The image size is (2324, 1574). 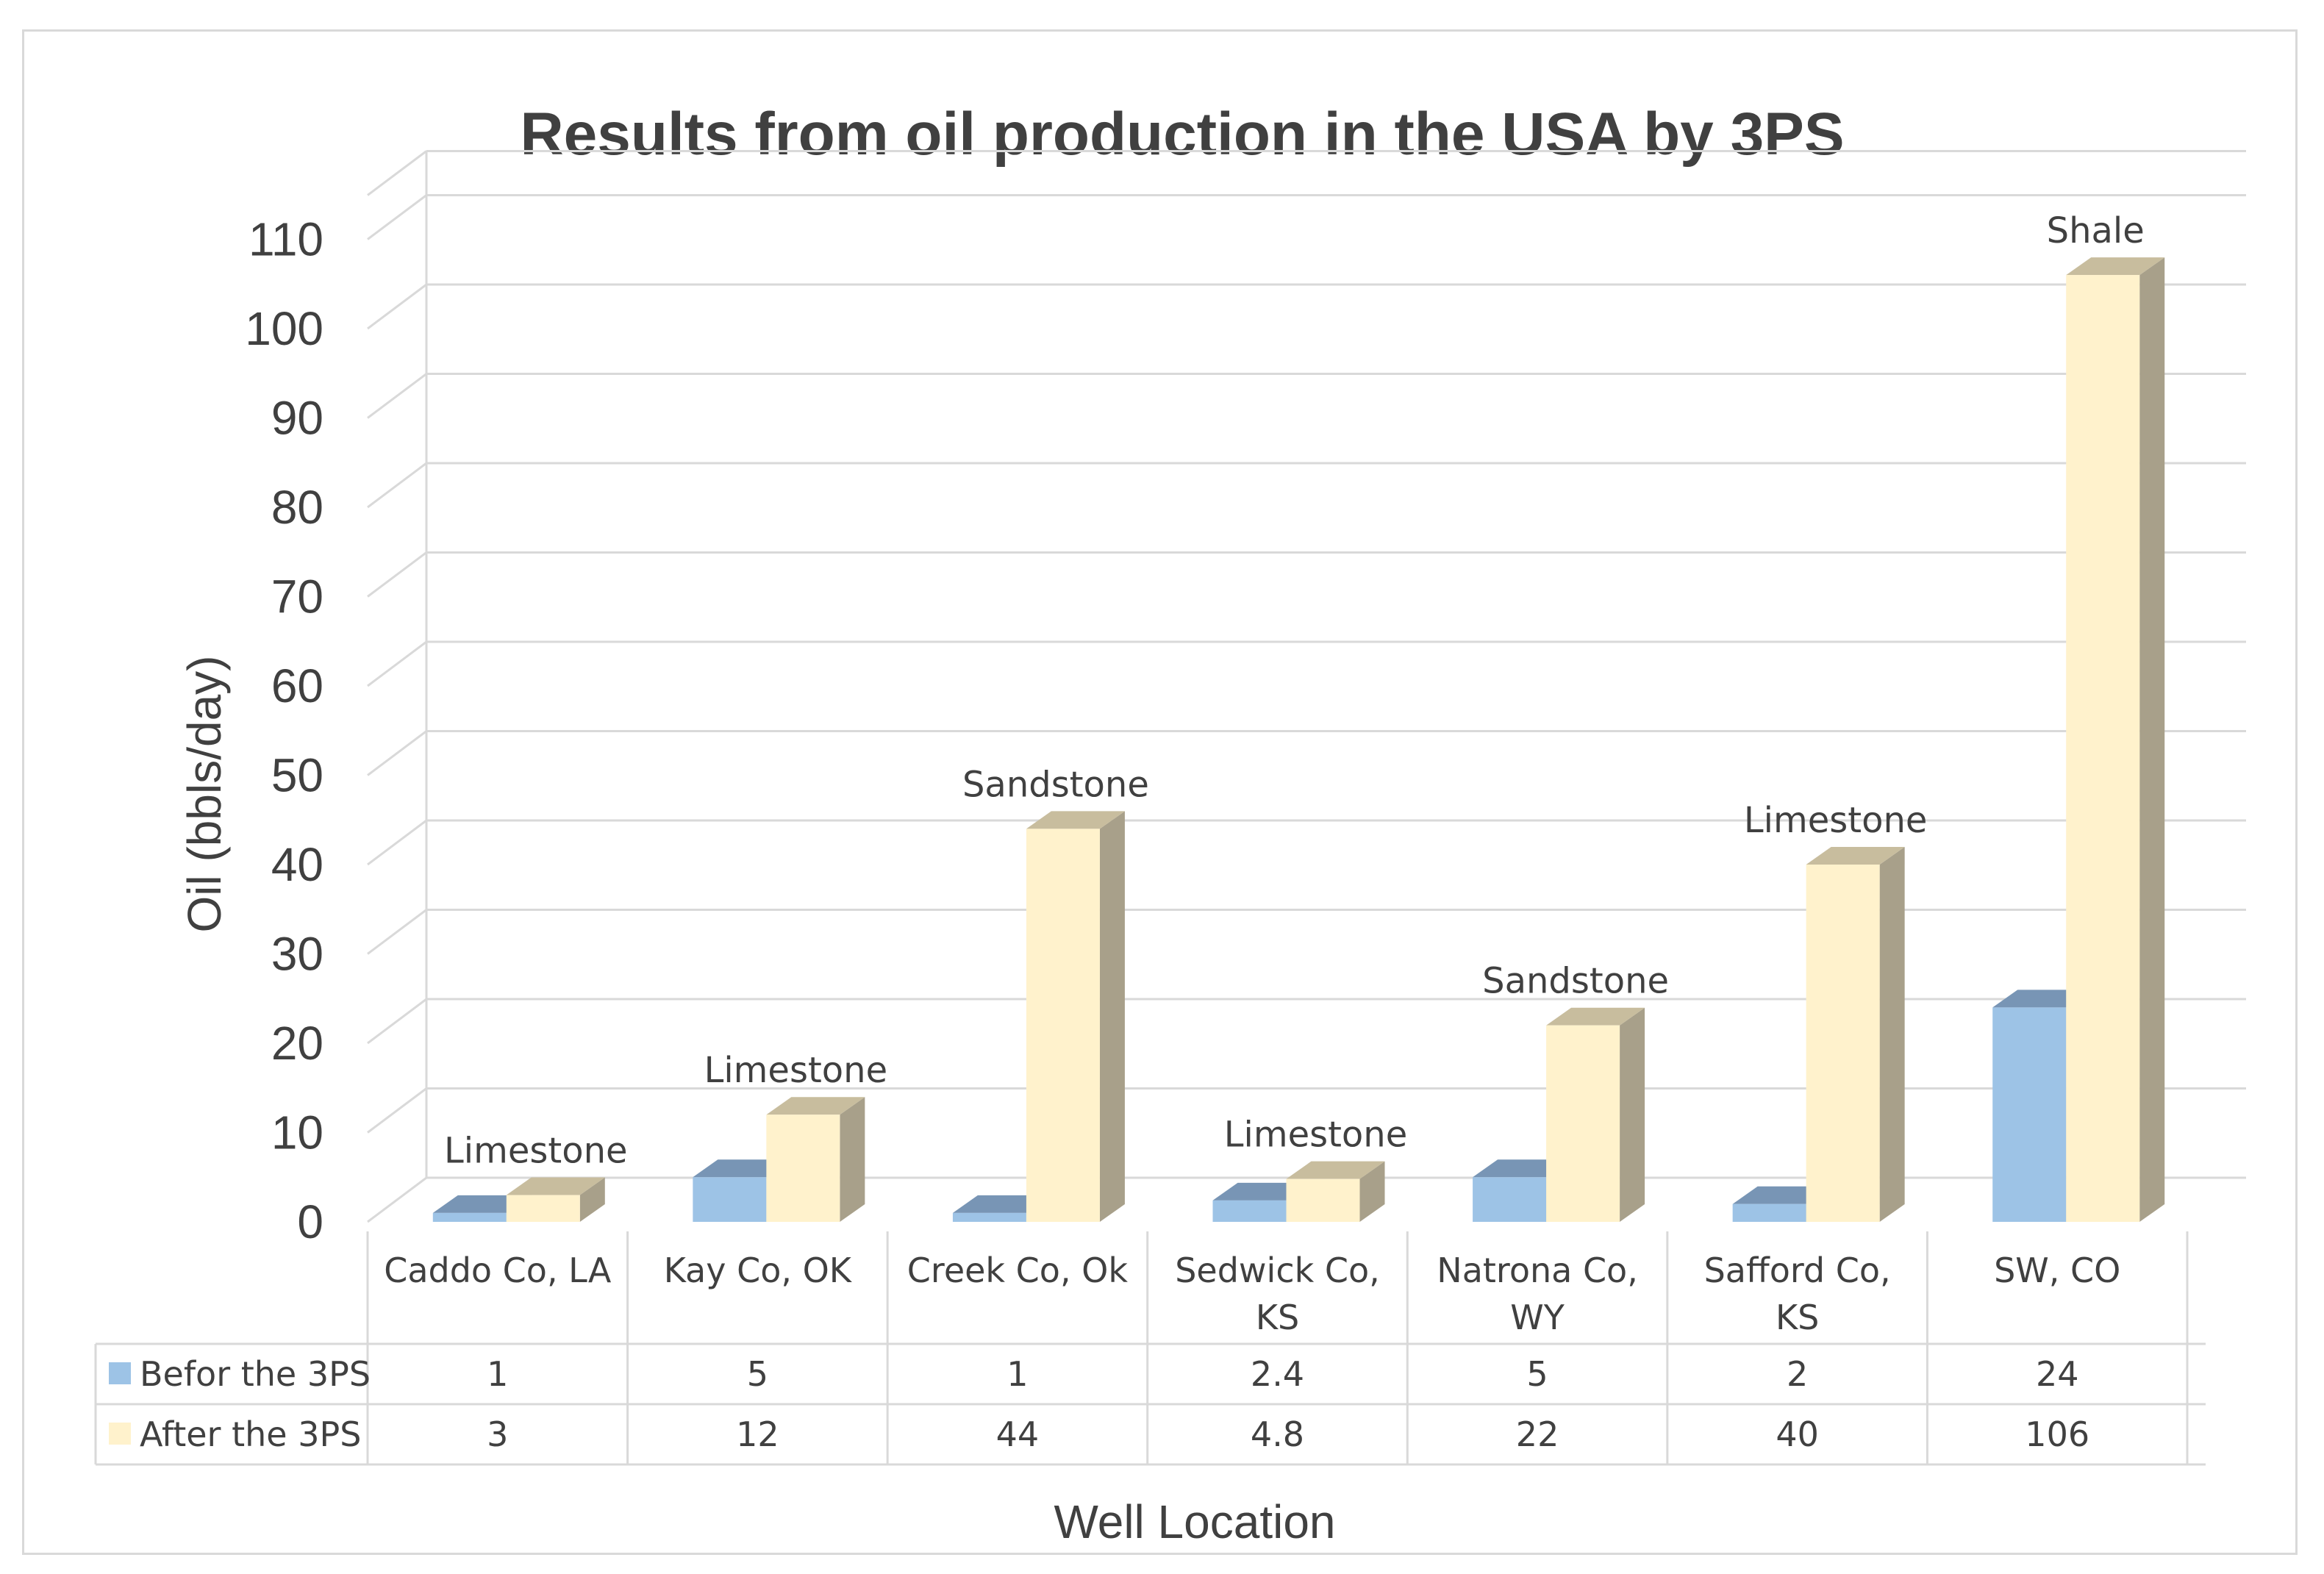 What do you see at coordinates (1323, 1200) in the screenshot?
I see `bar-after-the-3ps-sedwick-co-ks-front` at bounding box center [1323, 1200].